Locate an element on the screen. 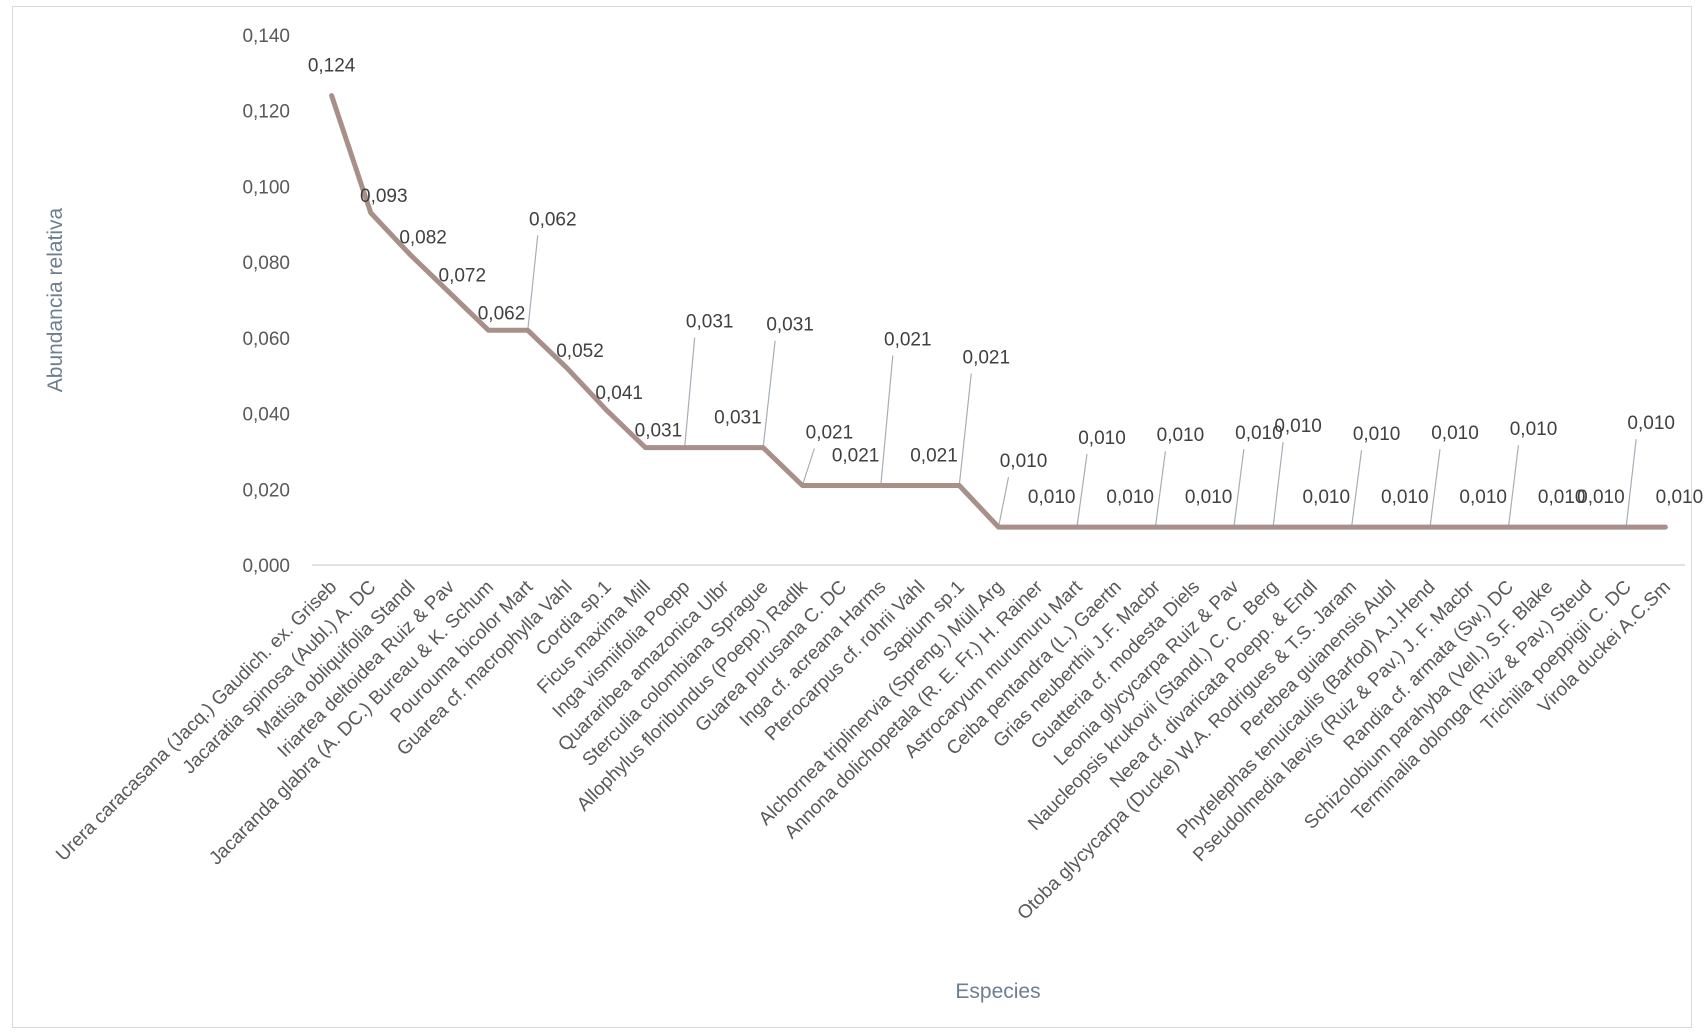  y-axis-title: Abundancia relativa is located at coordinates (55, 299).